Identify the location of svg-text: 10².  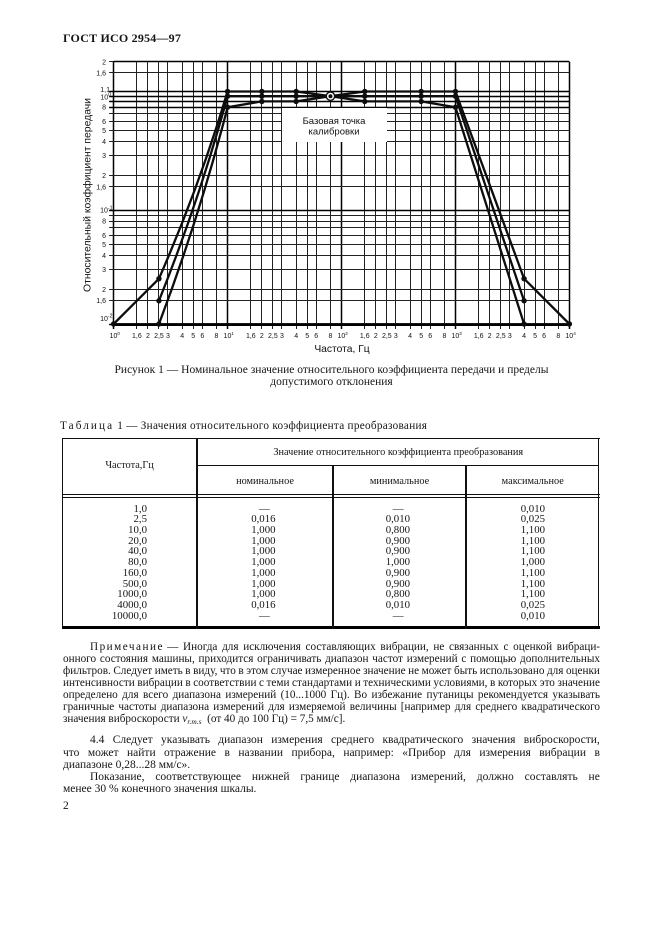
(343, 335).